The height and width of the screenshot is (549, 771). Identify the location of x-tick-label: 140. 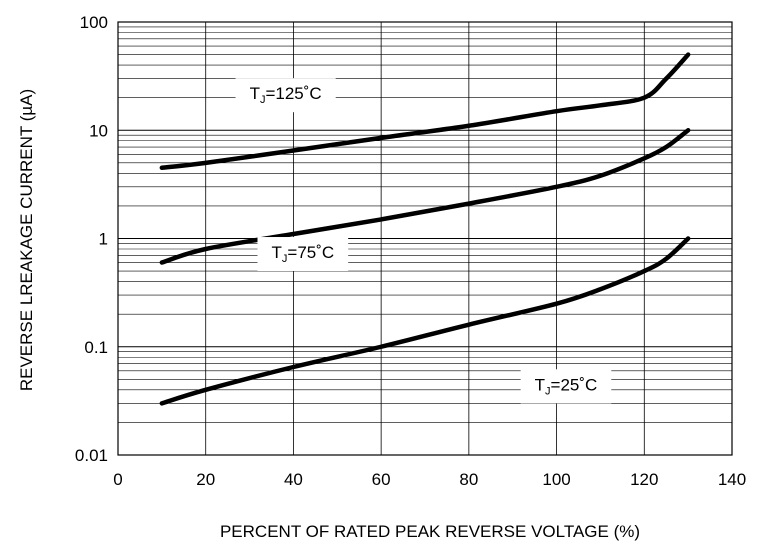
(732, 479).